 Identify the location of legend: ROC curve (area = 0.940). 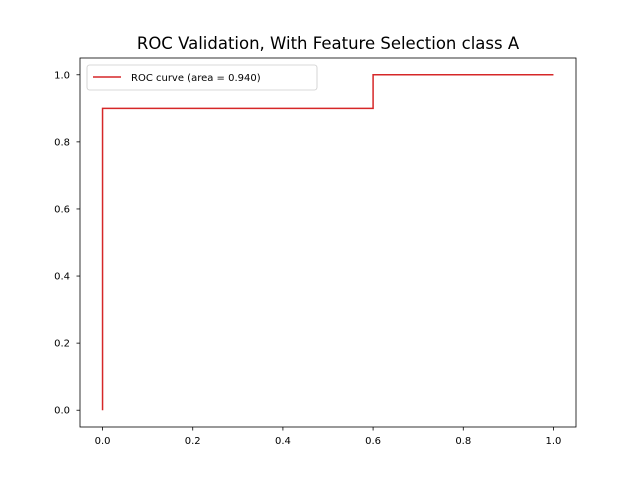
(202, 77).